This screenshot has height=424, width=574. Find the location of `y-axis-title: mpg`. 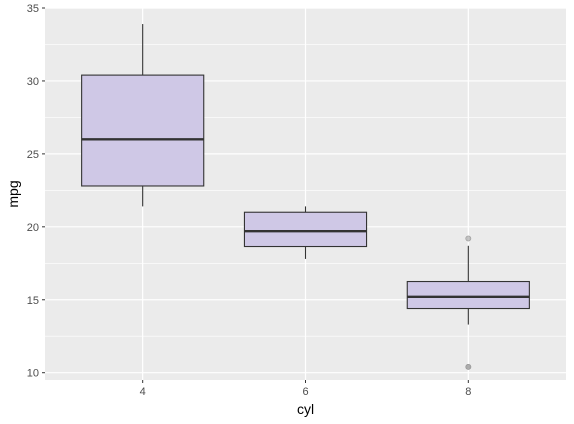

y-axis-title: mpg is located at coordinates (13, 193).